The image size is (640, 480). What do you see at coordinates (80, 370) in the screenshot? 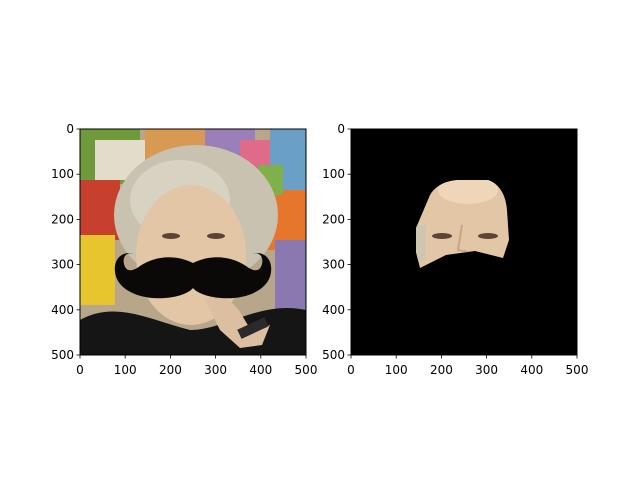
I see `left-x-tick-label: 0` at bounding box center [80, 370].